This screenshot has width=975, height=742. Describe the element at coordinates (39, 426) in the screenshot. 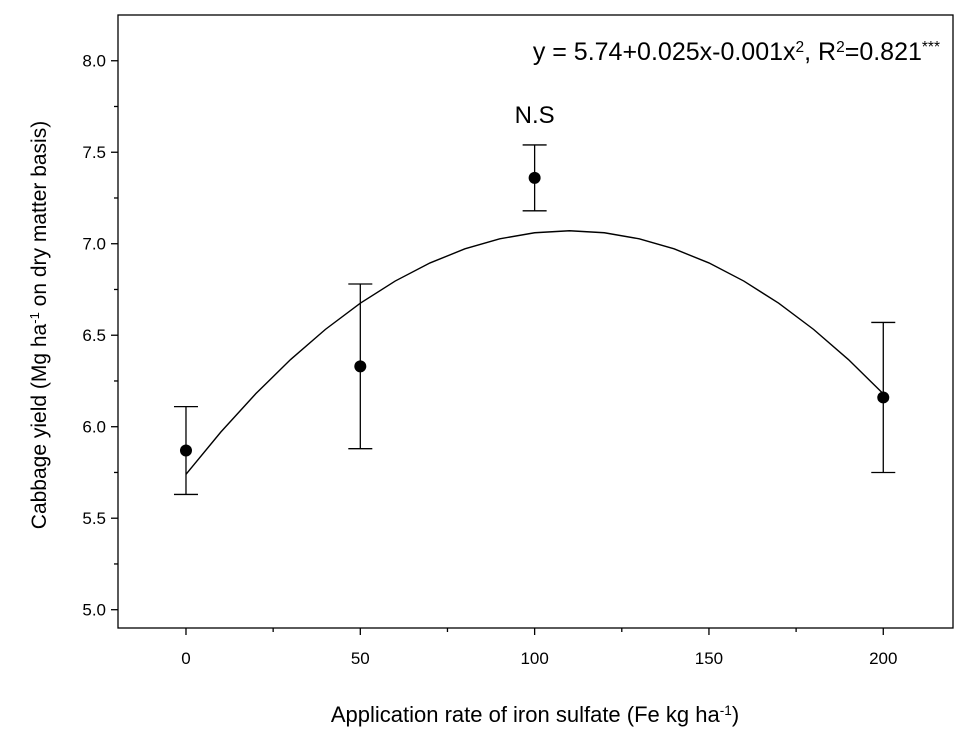

I see `text-part: Cabbage yield (Mg ha` at that location.